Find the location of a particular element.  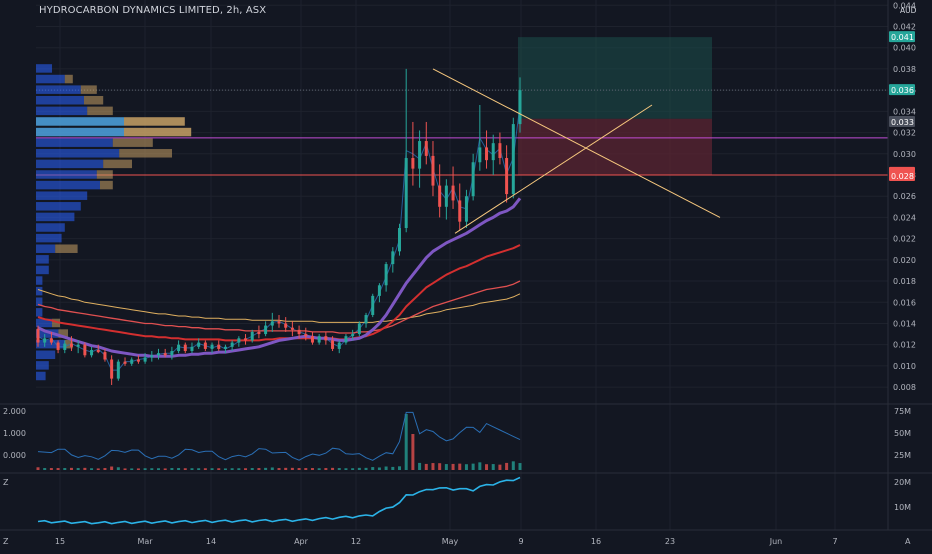

x-tick-label: Apr is located at coordinates (301, 541).